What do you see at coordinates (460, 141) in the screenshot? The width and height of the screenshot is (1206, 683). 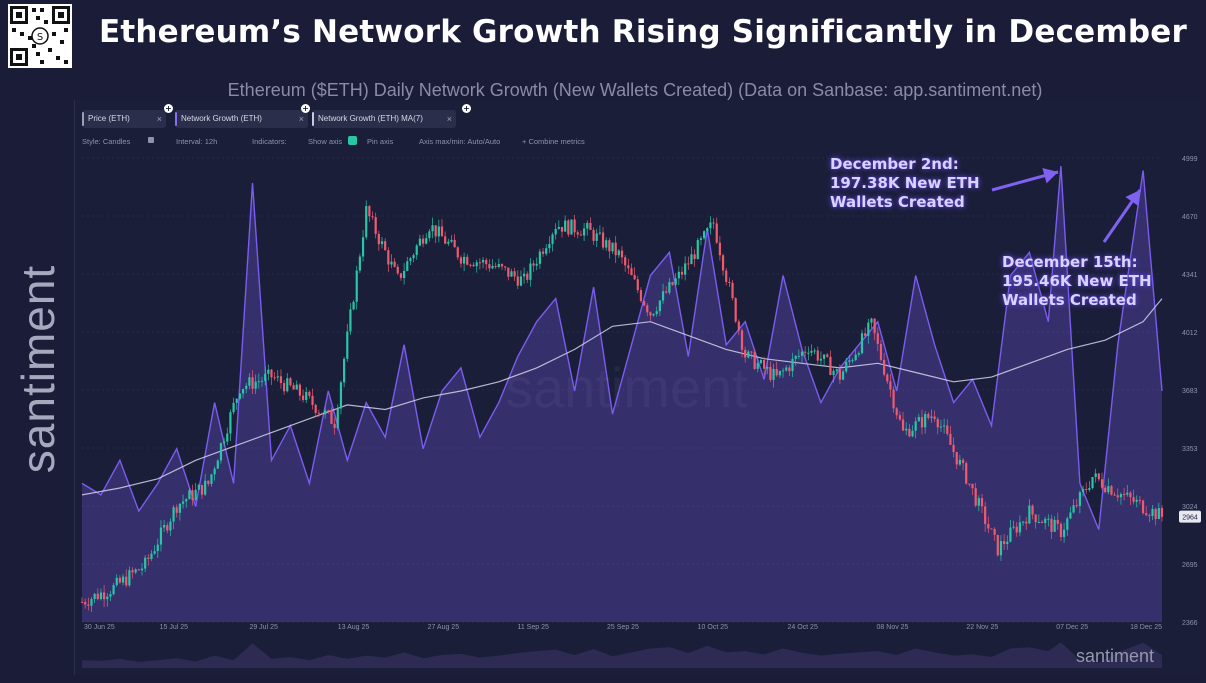 I see `axis-range-select: Axis max/min: Auto/Auto` at bounding box center [460, 141].